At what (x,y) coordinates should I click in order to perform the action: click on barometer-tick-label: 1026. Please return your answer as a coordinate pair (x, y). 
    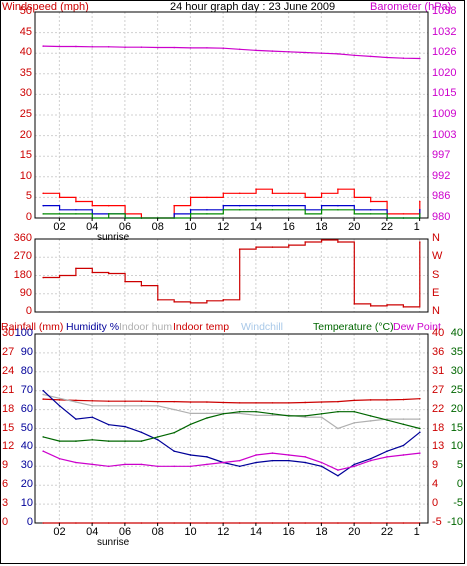
    Looking at the image, I should click on (444, 52).